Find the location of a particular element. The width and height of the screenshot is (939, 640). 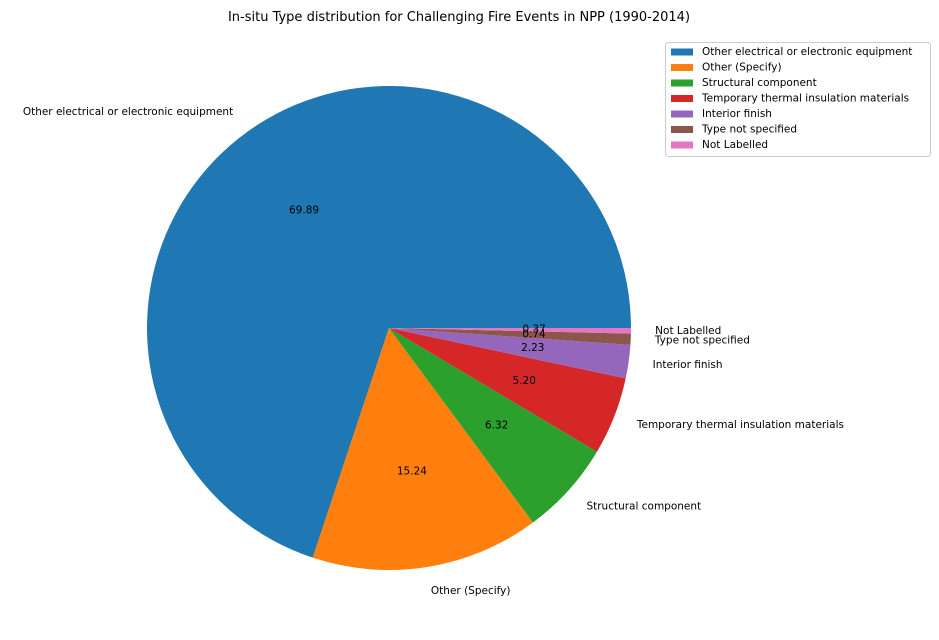

pie-slice-temporary-thermal-insulation-materials is located at coordinates (507, 390).